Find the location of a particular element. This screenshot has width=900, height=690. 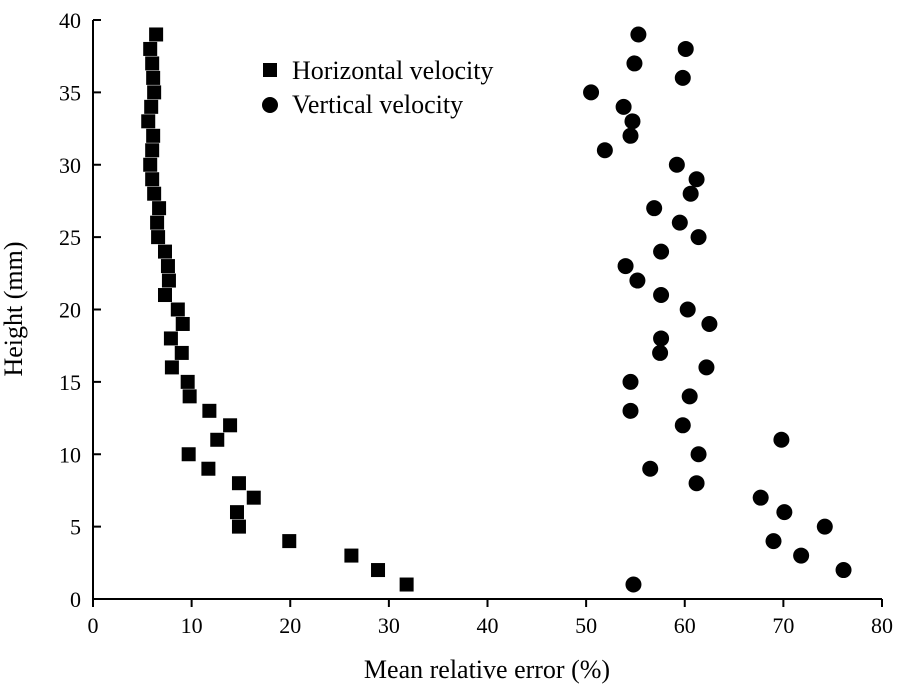

x-tick-label: 40 is located at coordinates (488, 625).